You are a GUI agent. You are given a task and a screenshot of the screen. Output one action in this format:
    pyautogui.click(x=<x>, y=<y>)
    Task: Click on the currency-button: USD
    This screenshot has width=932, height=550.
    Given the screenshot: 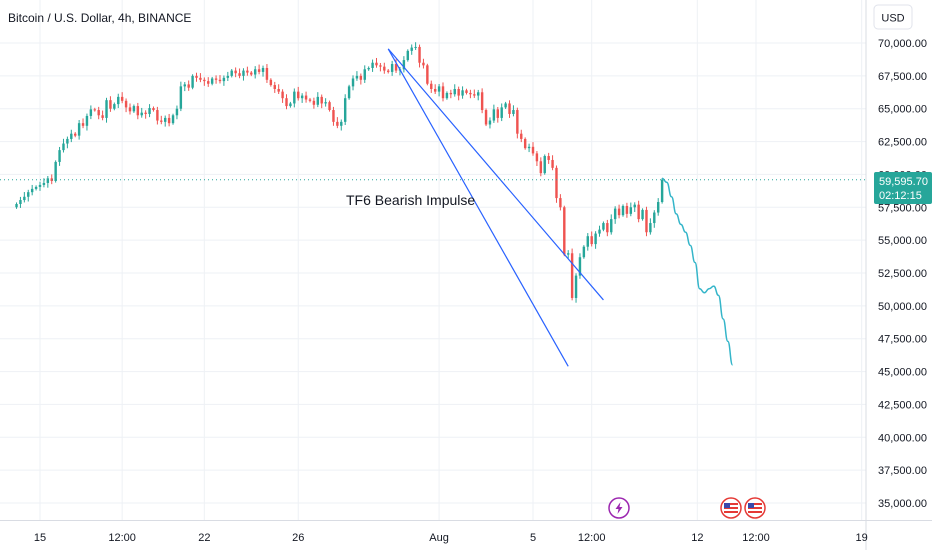 What is the action you would take?
    pyautogui.click(x=893, y=17)
    